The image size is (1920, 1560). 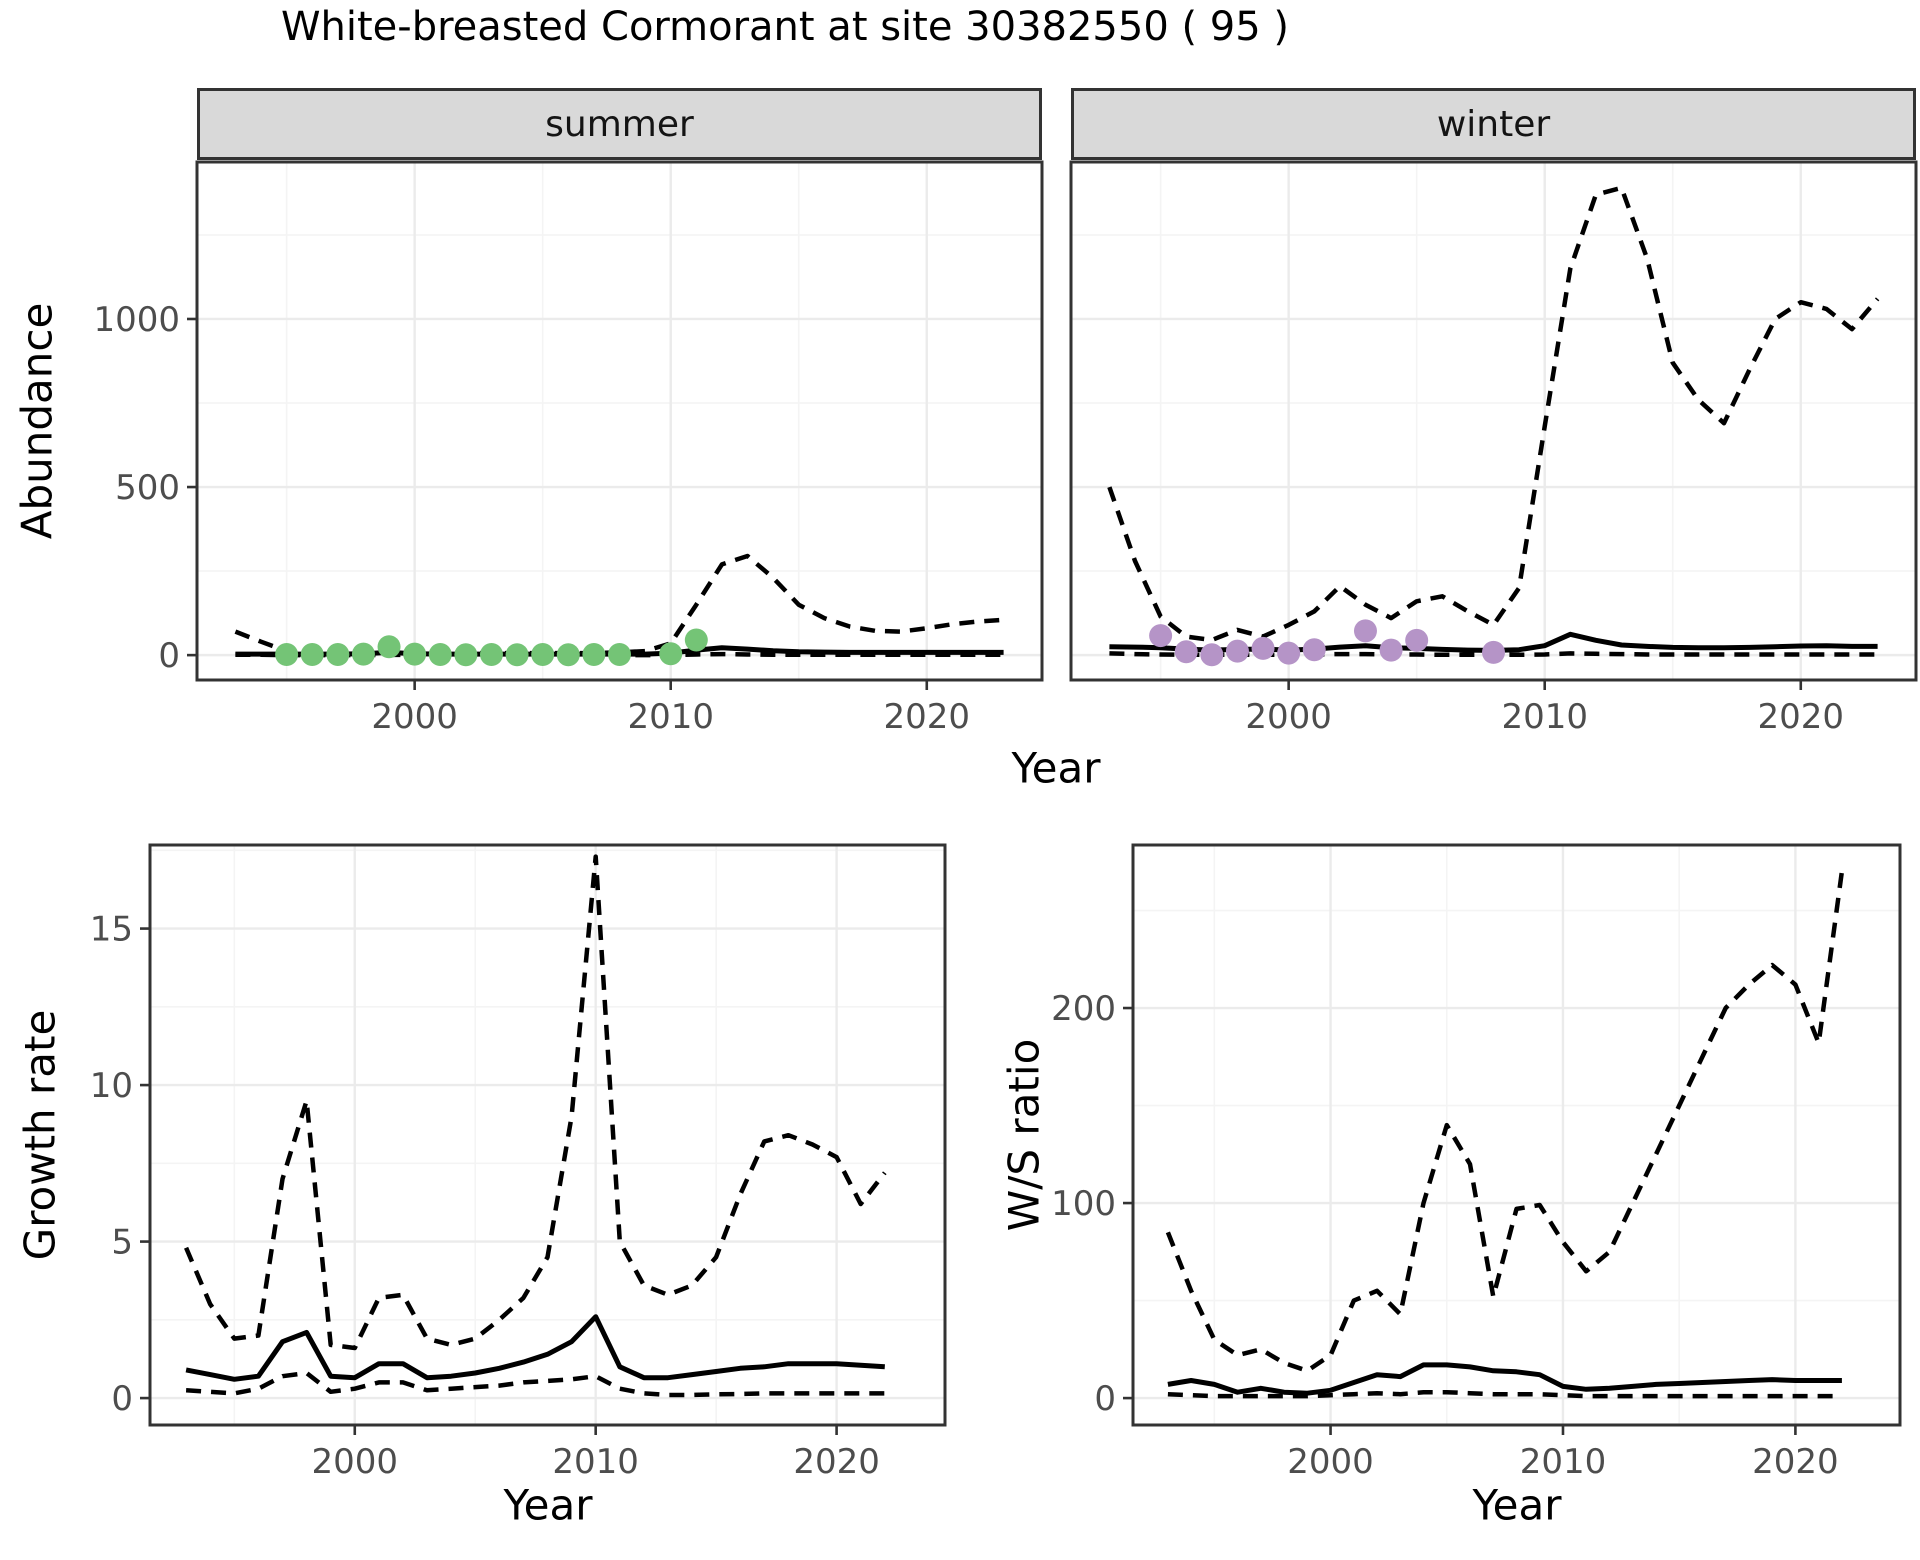 I want to click on x-axis-title-year-top: Year, so click(x=1056, y=768).